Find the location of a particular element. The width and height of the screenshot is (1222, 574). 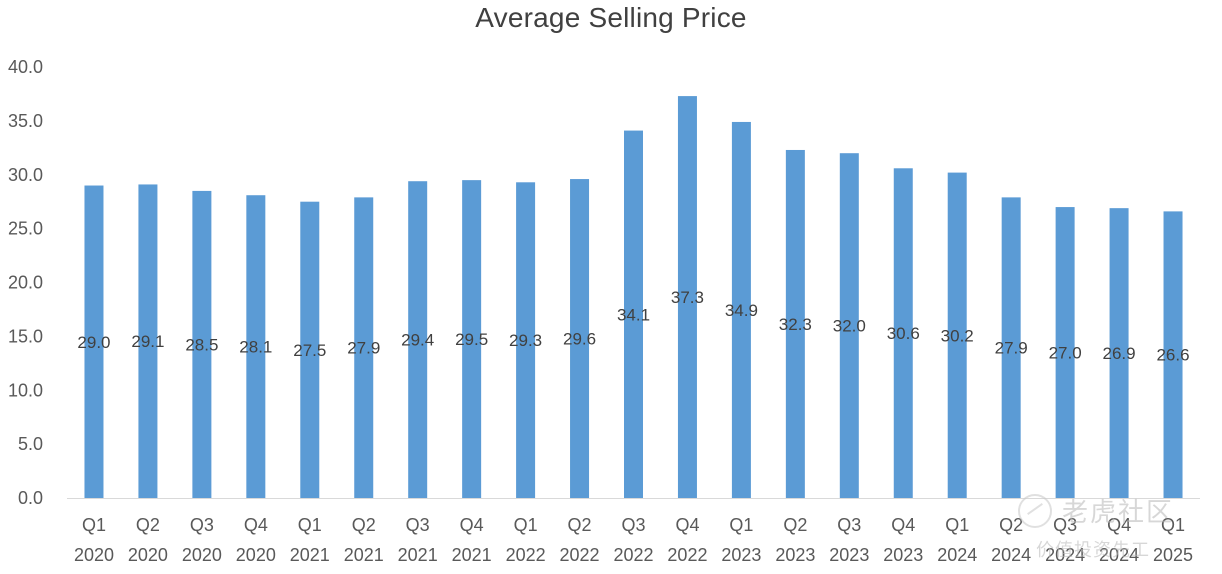

data-label: 34.1 is located at coordinates (633, 314).